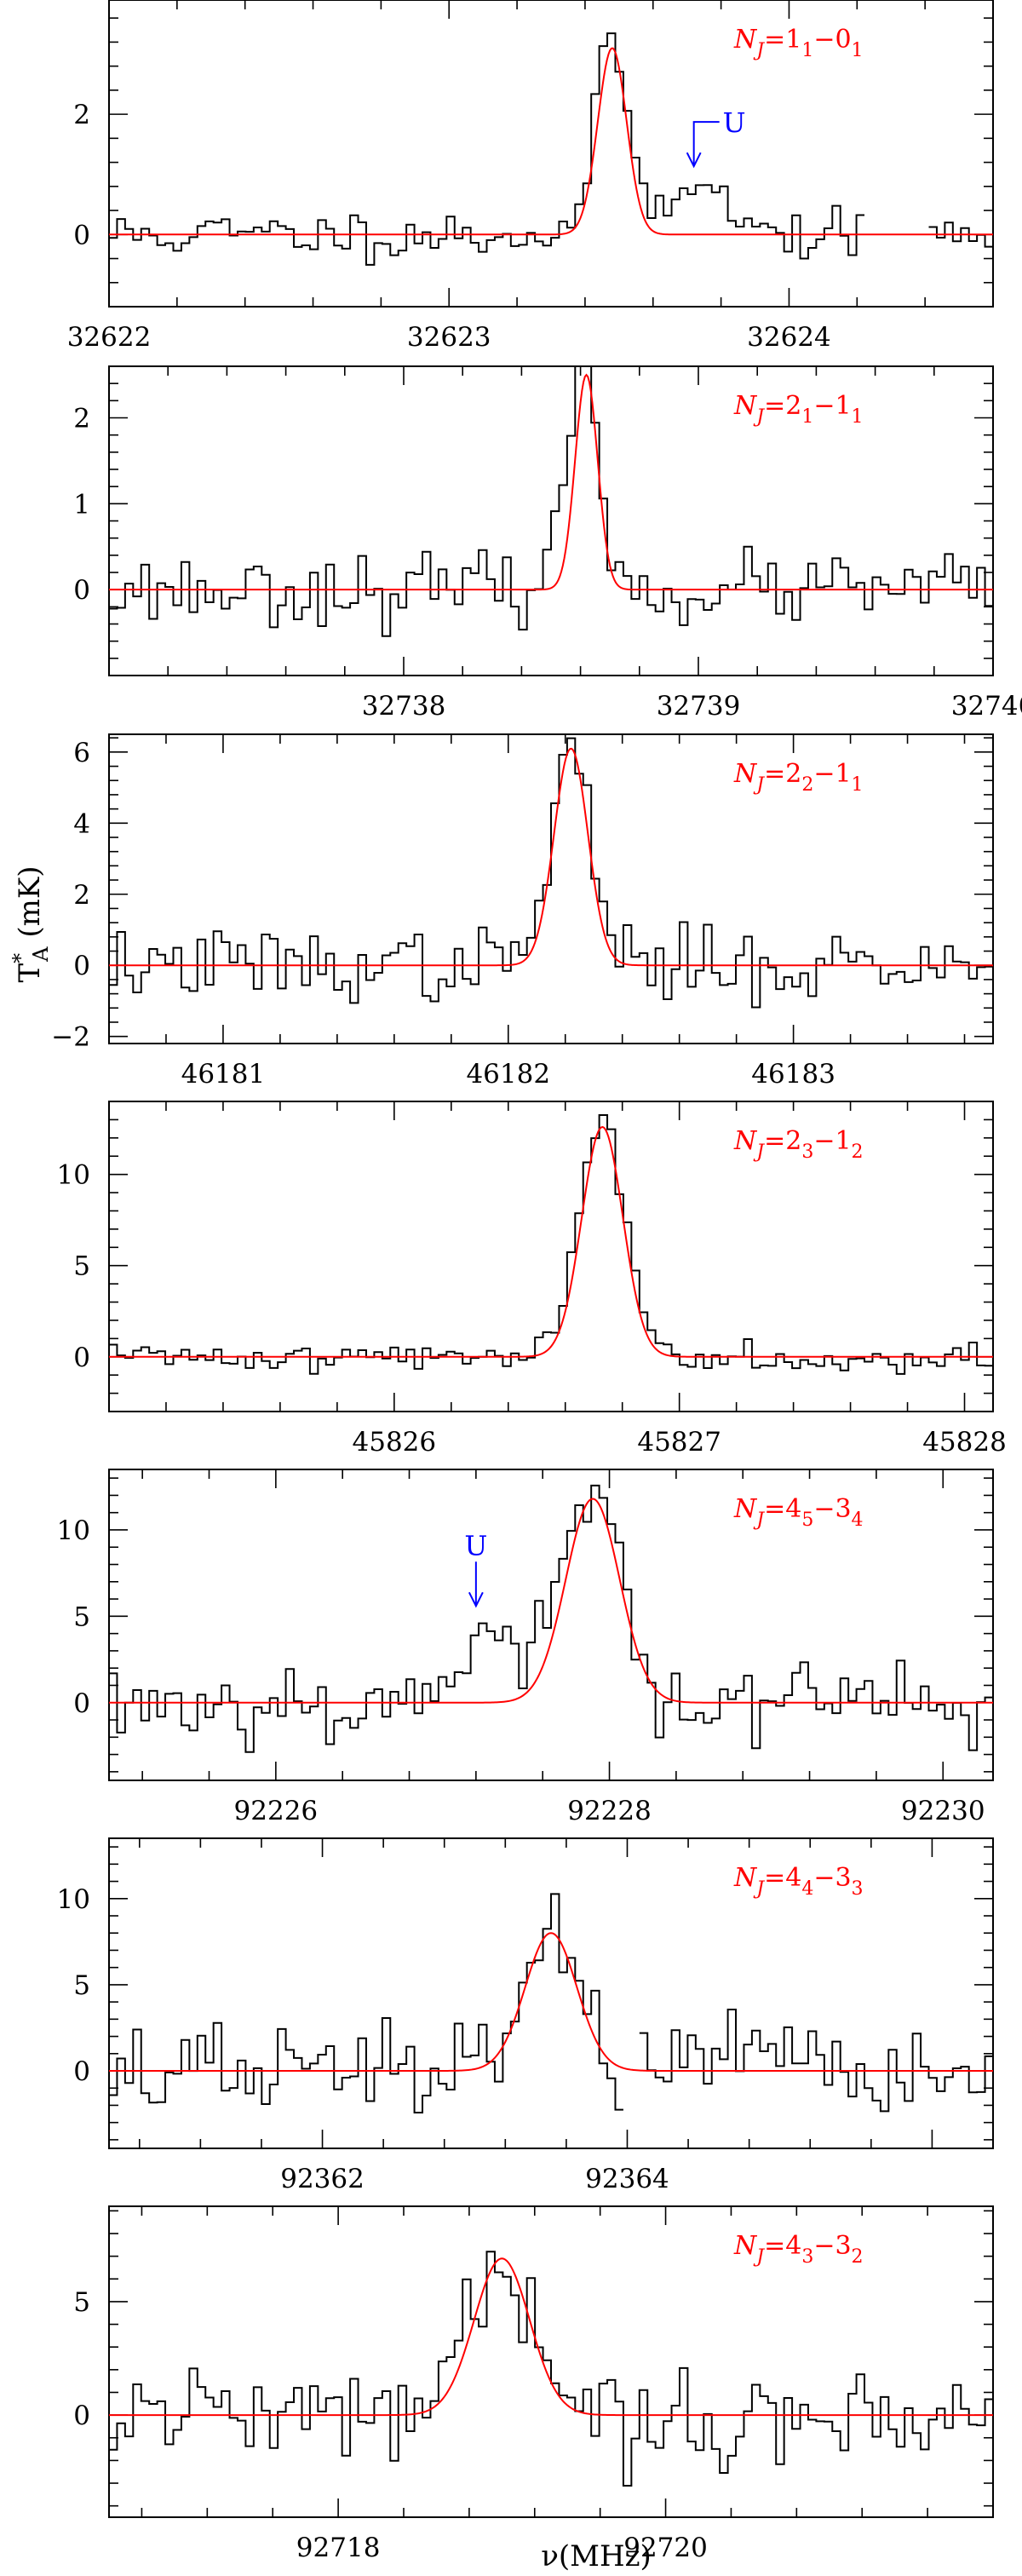  I want to click on y-axis-title: T*A (mK), so click(31, 924).